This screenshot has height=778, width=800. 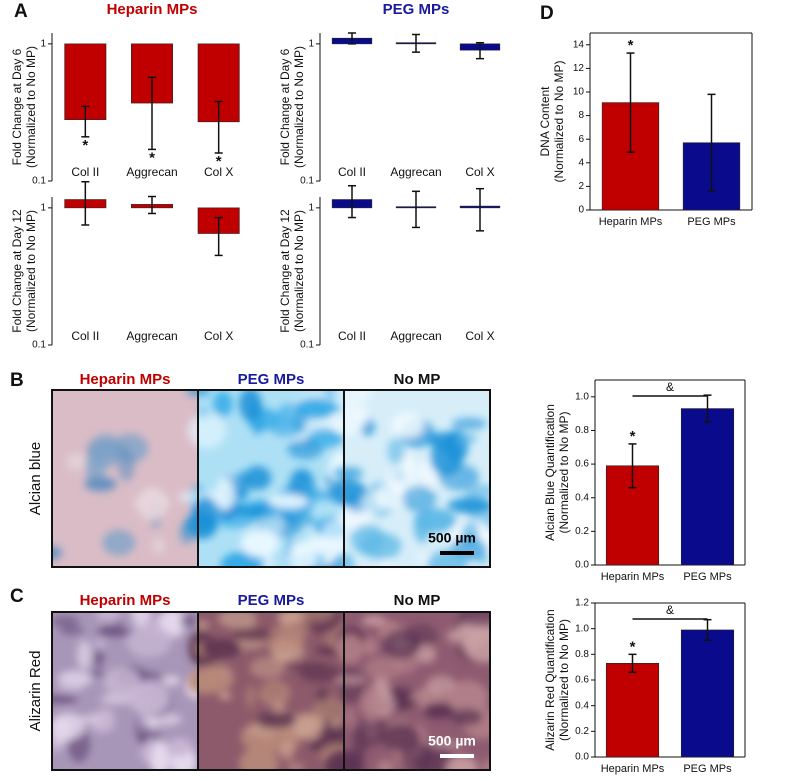 I want to click on y-axis-label: Alcian Blue Quantification, so click(x=550, y=472).